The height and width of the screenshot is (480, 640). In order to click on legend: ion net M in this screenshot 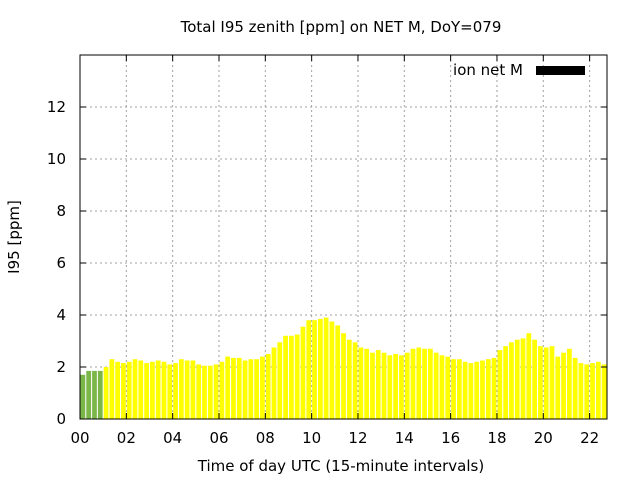, I will do `click(519, 70)`.